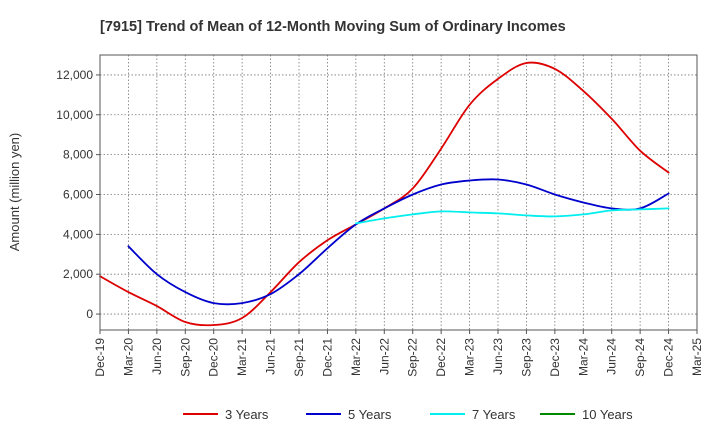  What do you see at coordinates (697, 357) in the screenshot?
I see `x-tick-label: Mar-25` at bounding box center [697, 357].